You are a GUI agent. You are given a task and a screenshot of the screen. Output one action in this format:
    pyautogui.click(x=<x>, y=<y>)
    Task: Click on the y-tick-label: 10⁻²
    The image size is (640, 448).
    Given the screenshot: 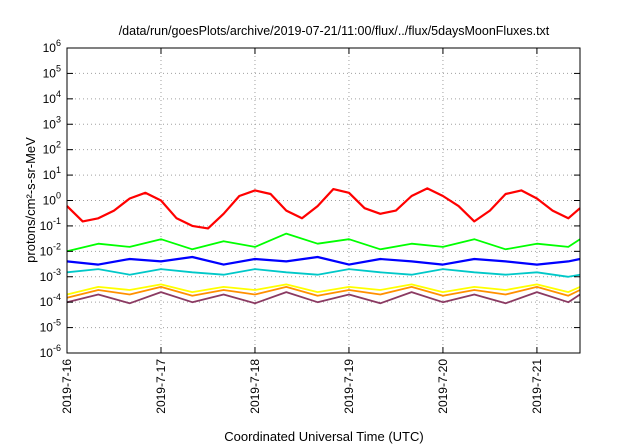 What is the action you would take?
    pyautogui.click(x=50, y=249)
    